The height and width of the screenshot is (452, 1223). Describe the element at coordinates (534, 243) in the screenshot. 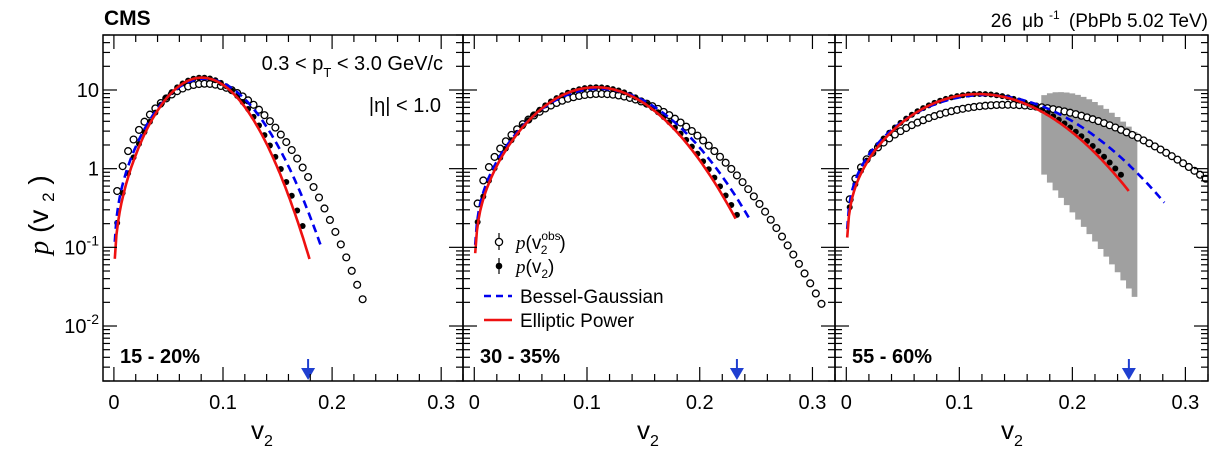

I see `legend-obs-arg: (v` at that location.